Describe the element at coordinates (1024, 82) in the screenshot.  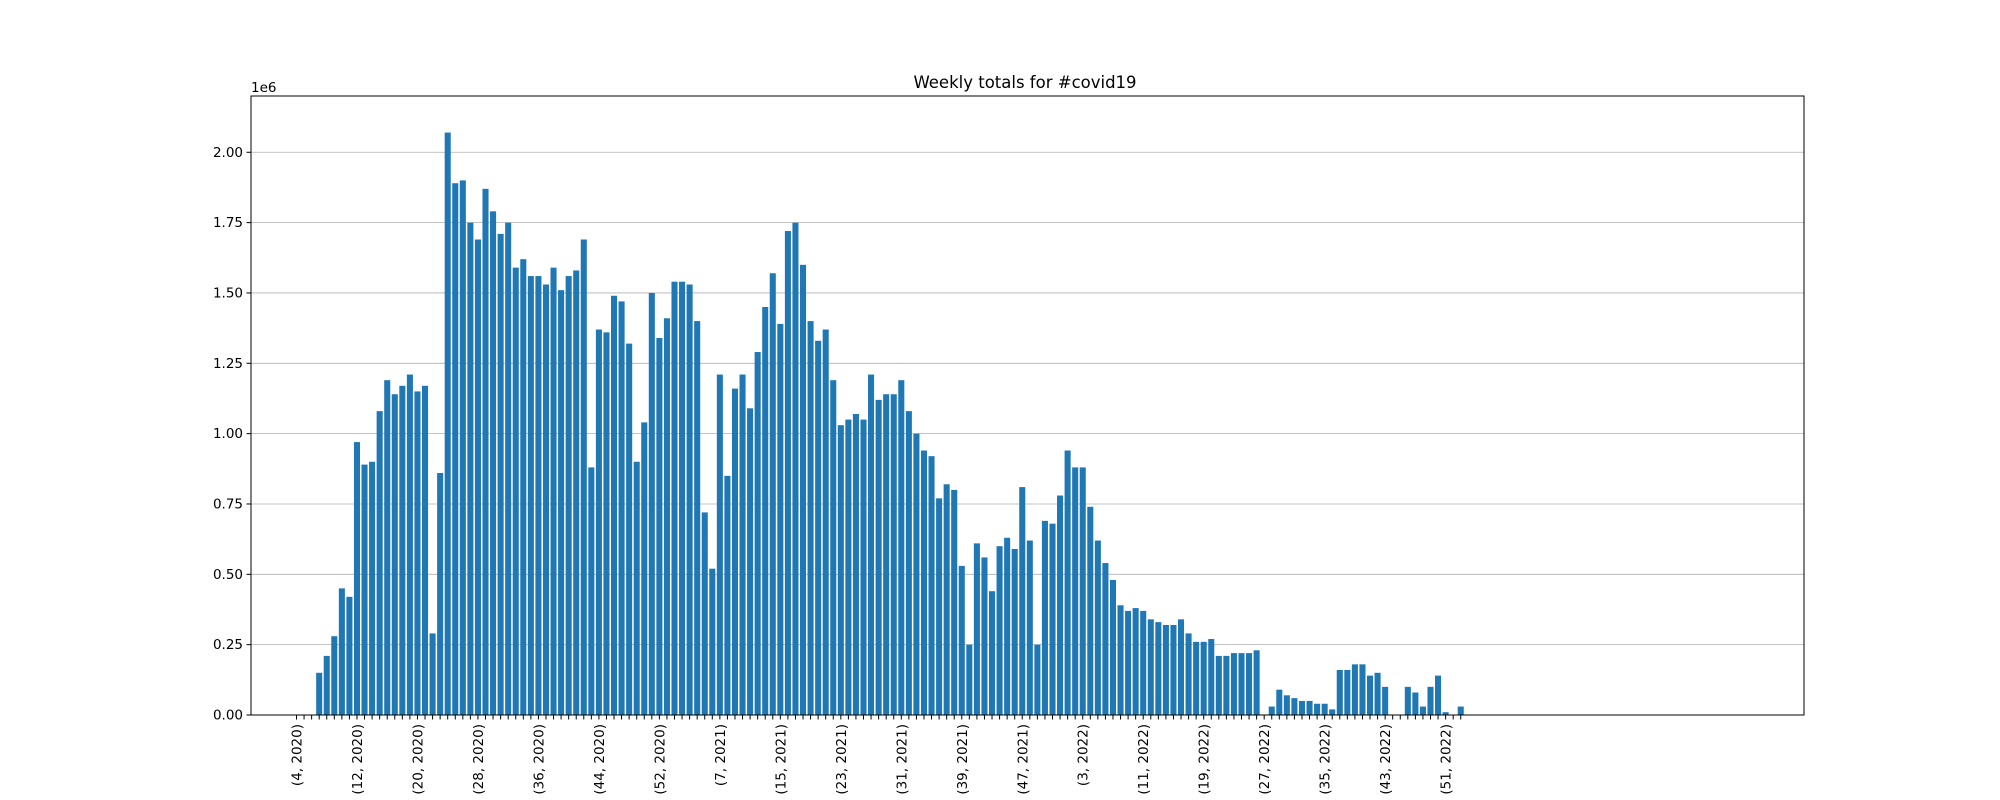
I see `chart-title: Weekly totals for #covid19` at that location.